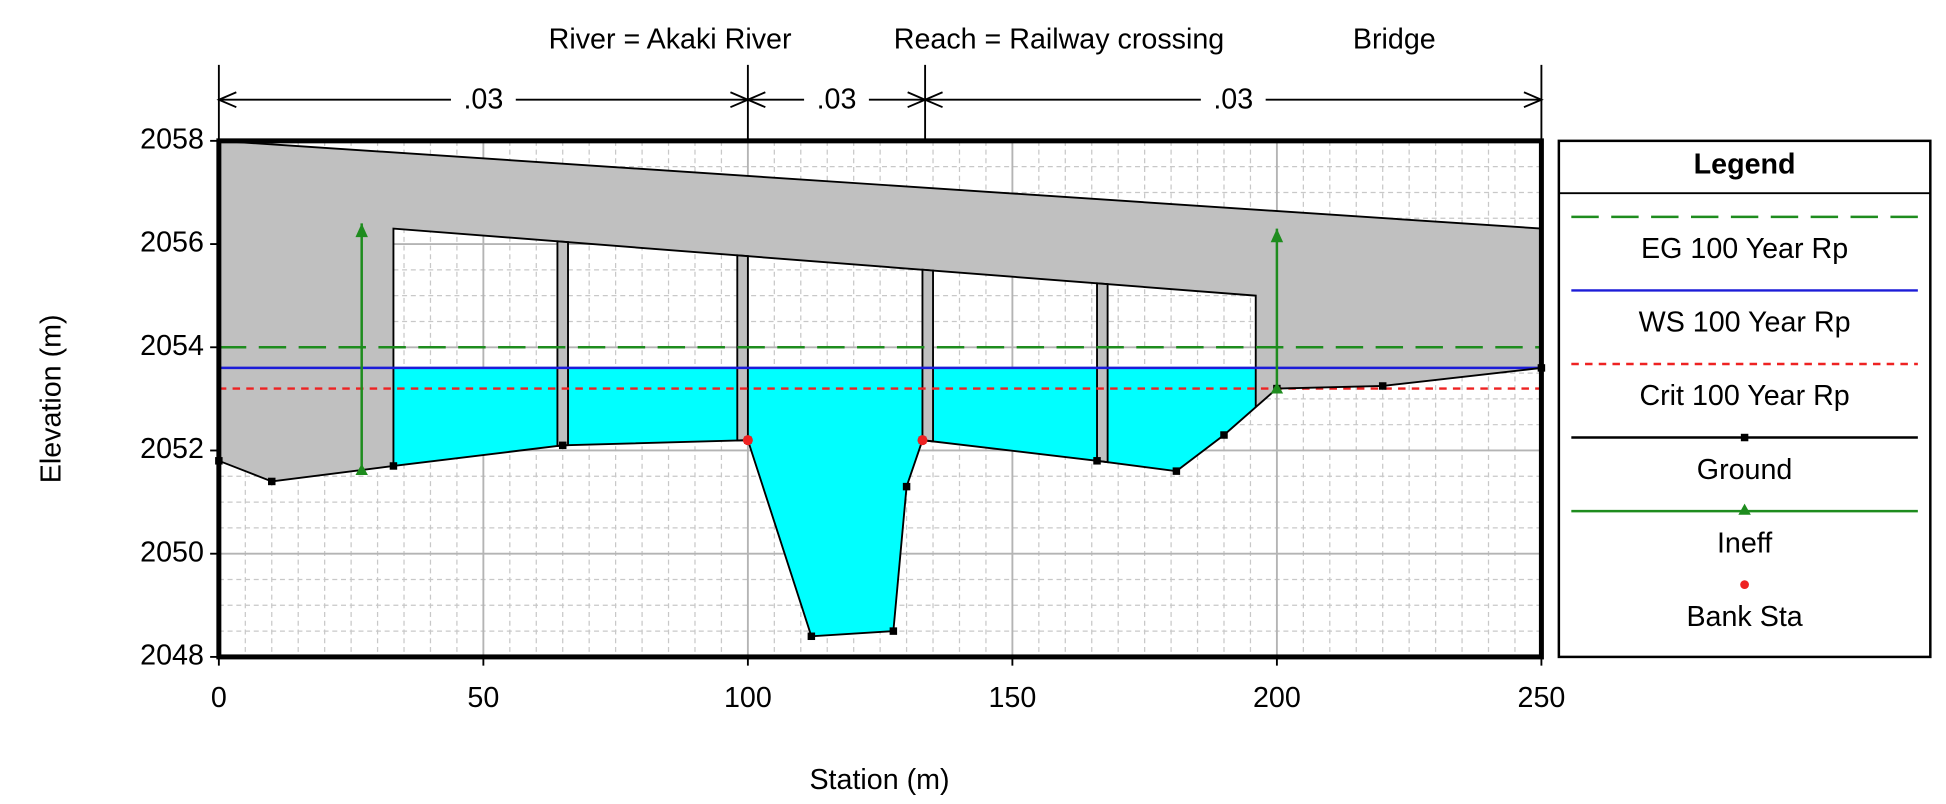 This screenshot has width=1946, height=804. I want to click on chart-title: Reach = Railway crossing, so click(1059, 40).